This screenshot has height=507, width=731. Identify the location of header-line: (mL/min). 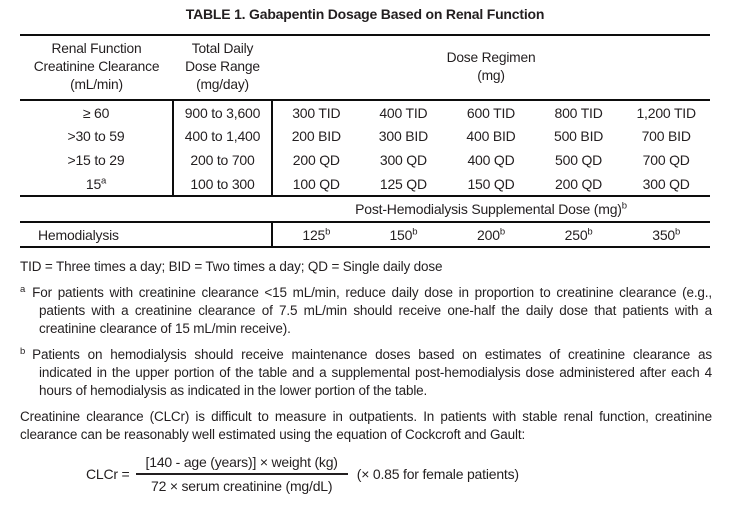
(96, 84).